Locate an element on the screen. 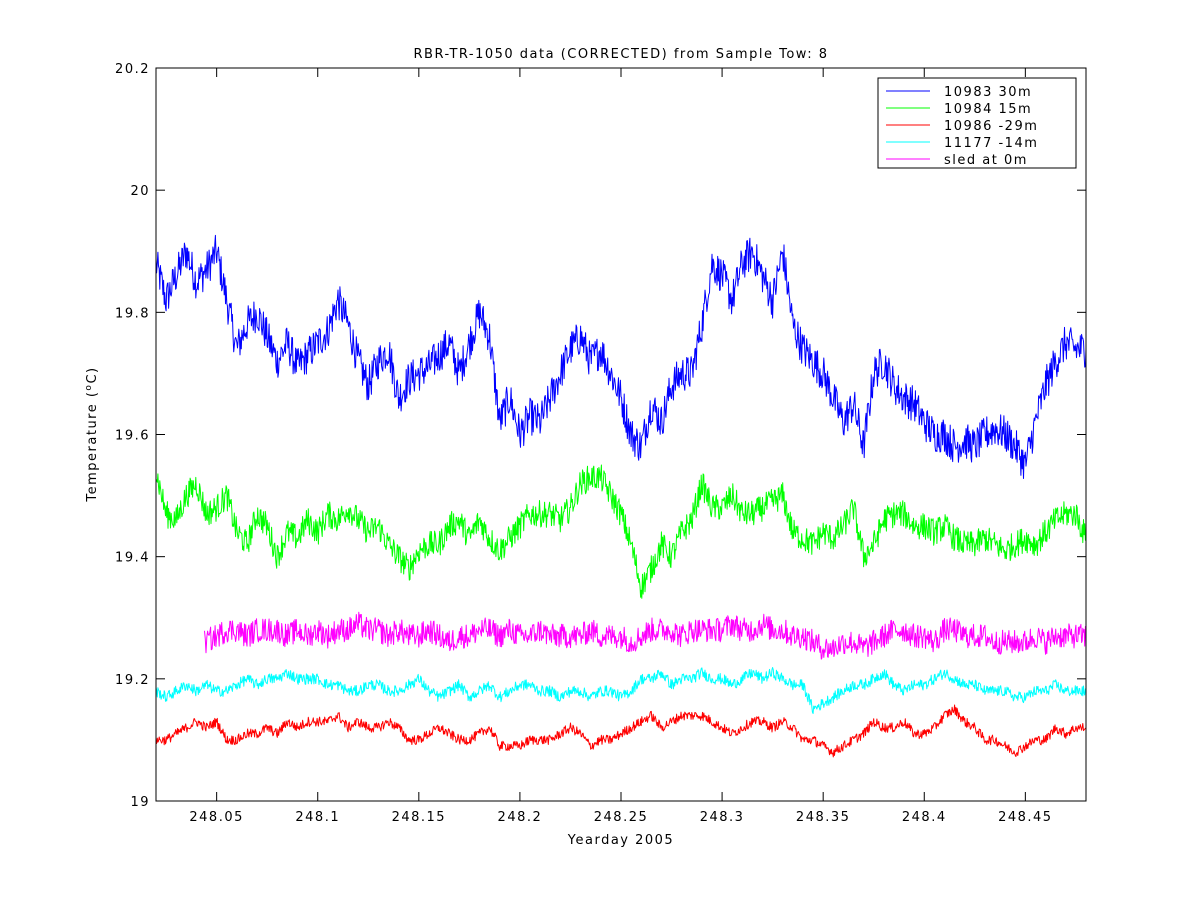 The width and height of the screenshot is (1200, 900). legend-entry-label: sled at 0m is located at coordinates (986, 160).